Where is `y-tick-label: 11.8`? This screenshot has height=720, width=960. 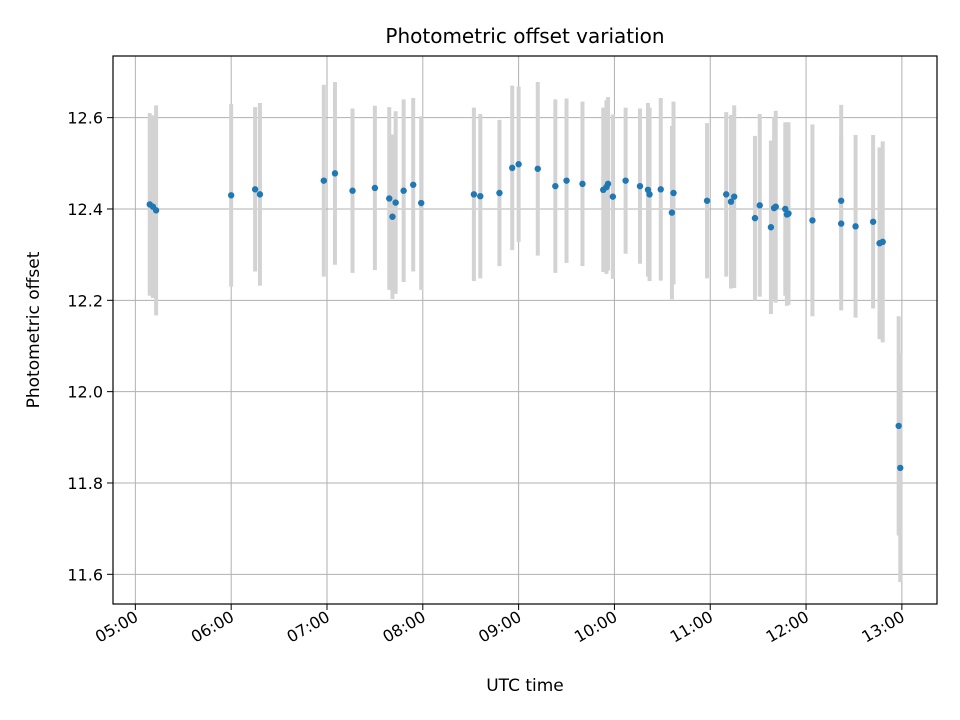 y-tick-label: 11.8 is located at coordinates (85, 483).